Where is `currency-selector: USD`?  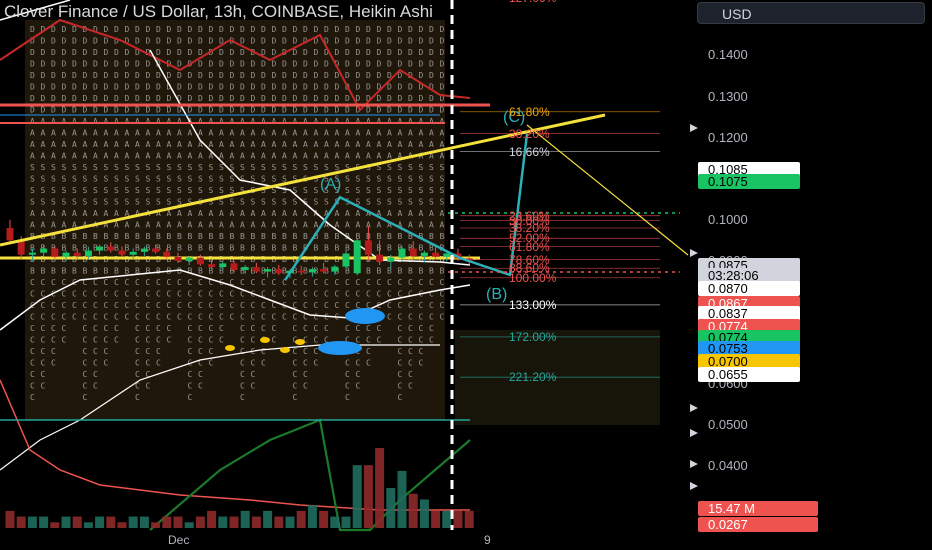 currency-selector: USD is located at coordinates (811, 13).